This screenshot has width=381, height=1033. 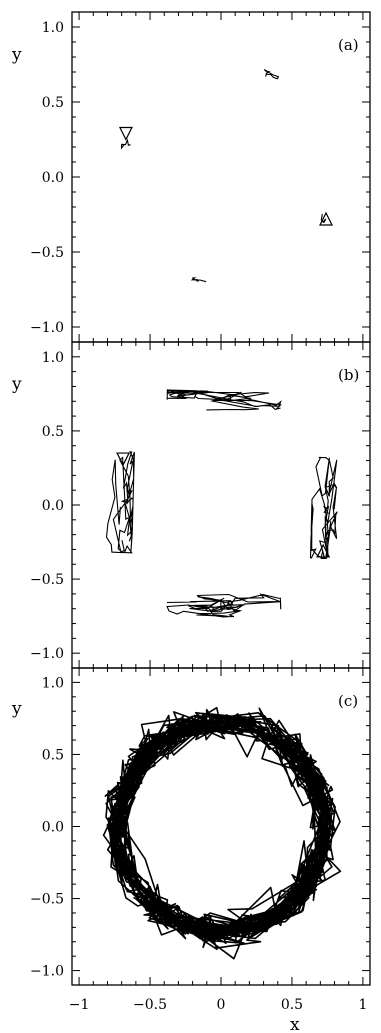 I want to click on panel-label: (a), so click(x=348, y=45).